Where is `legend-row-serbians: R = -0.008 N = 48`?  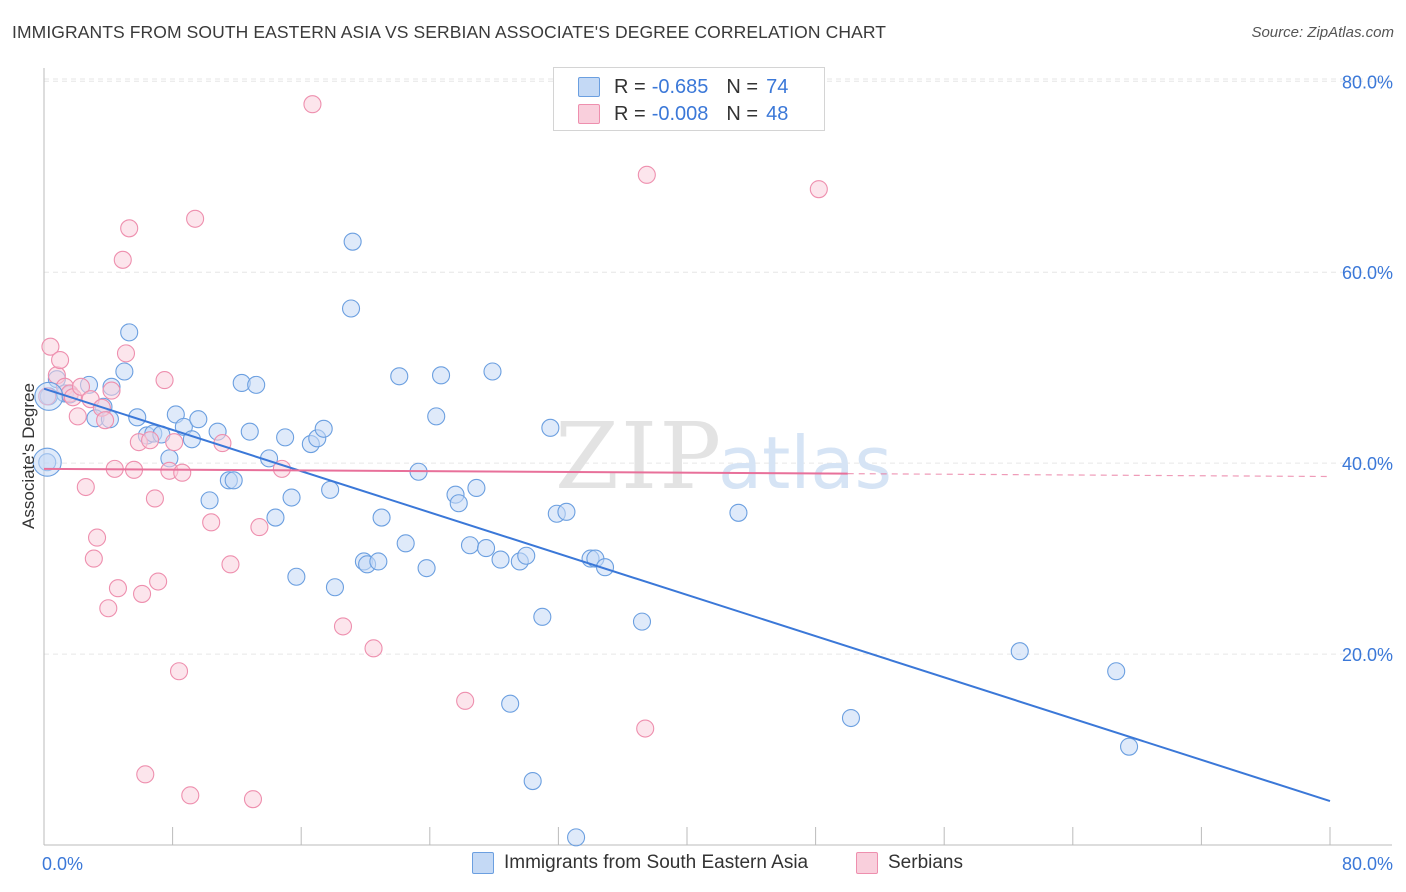
legend-row-serbians: R = -0.008 N = 48 is located at coordinates (683, 114).